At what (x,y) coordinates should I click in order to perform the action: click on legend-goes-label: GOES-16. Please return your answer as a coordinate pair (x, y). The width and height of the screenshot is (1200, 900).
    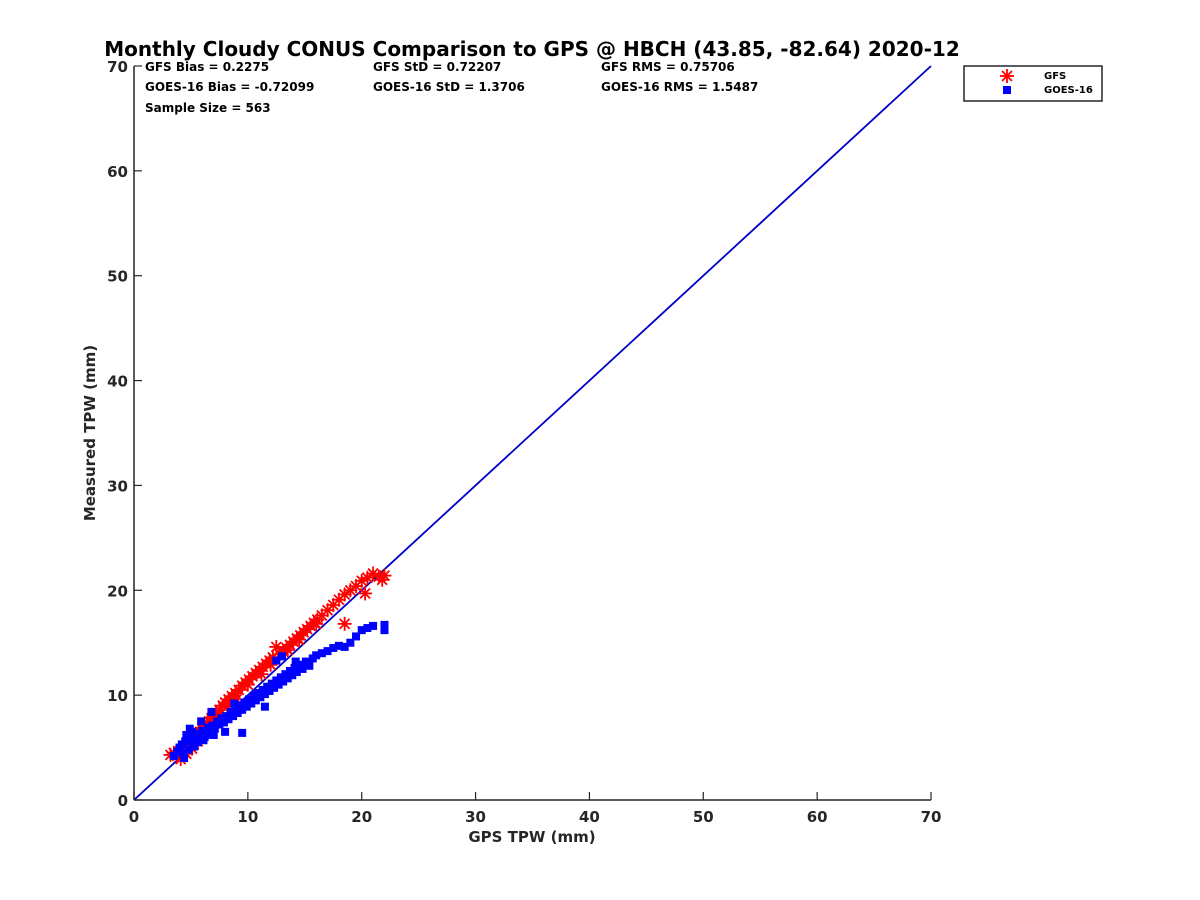
    Looking at the image, I should click on (1068, 90).